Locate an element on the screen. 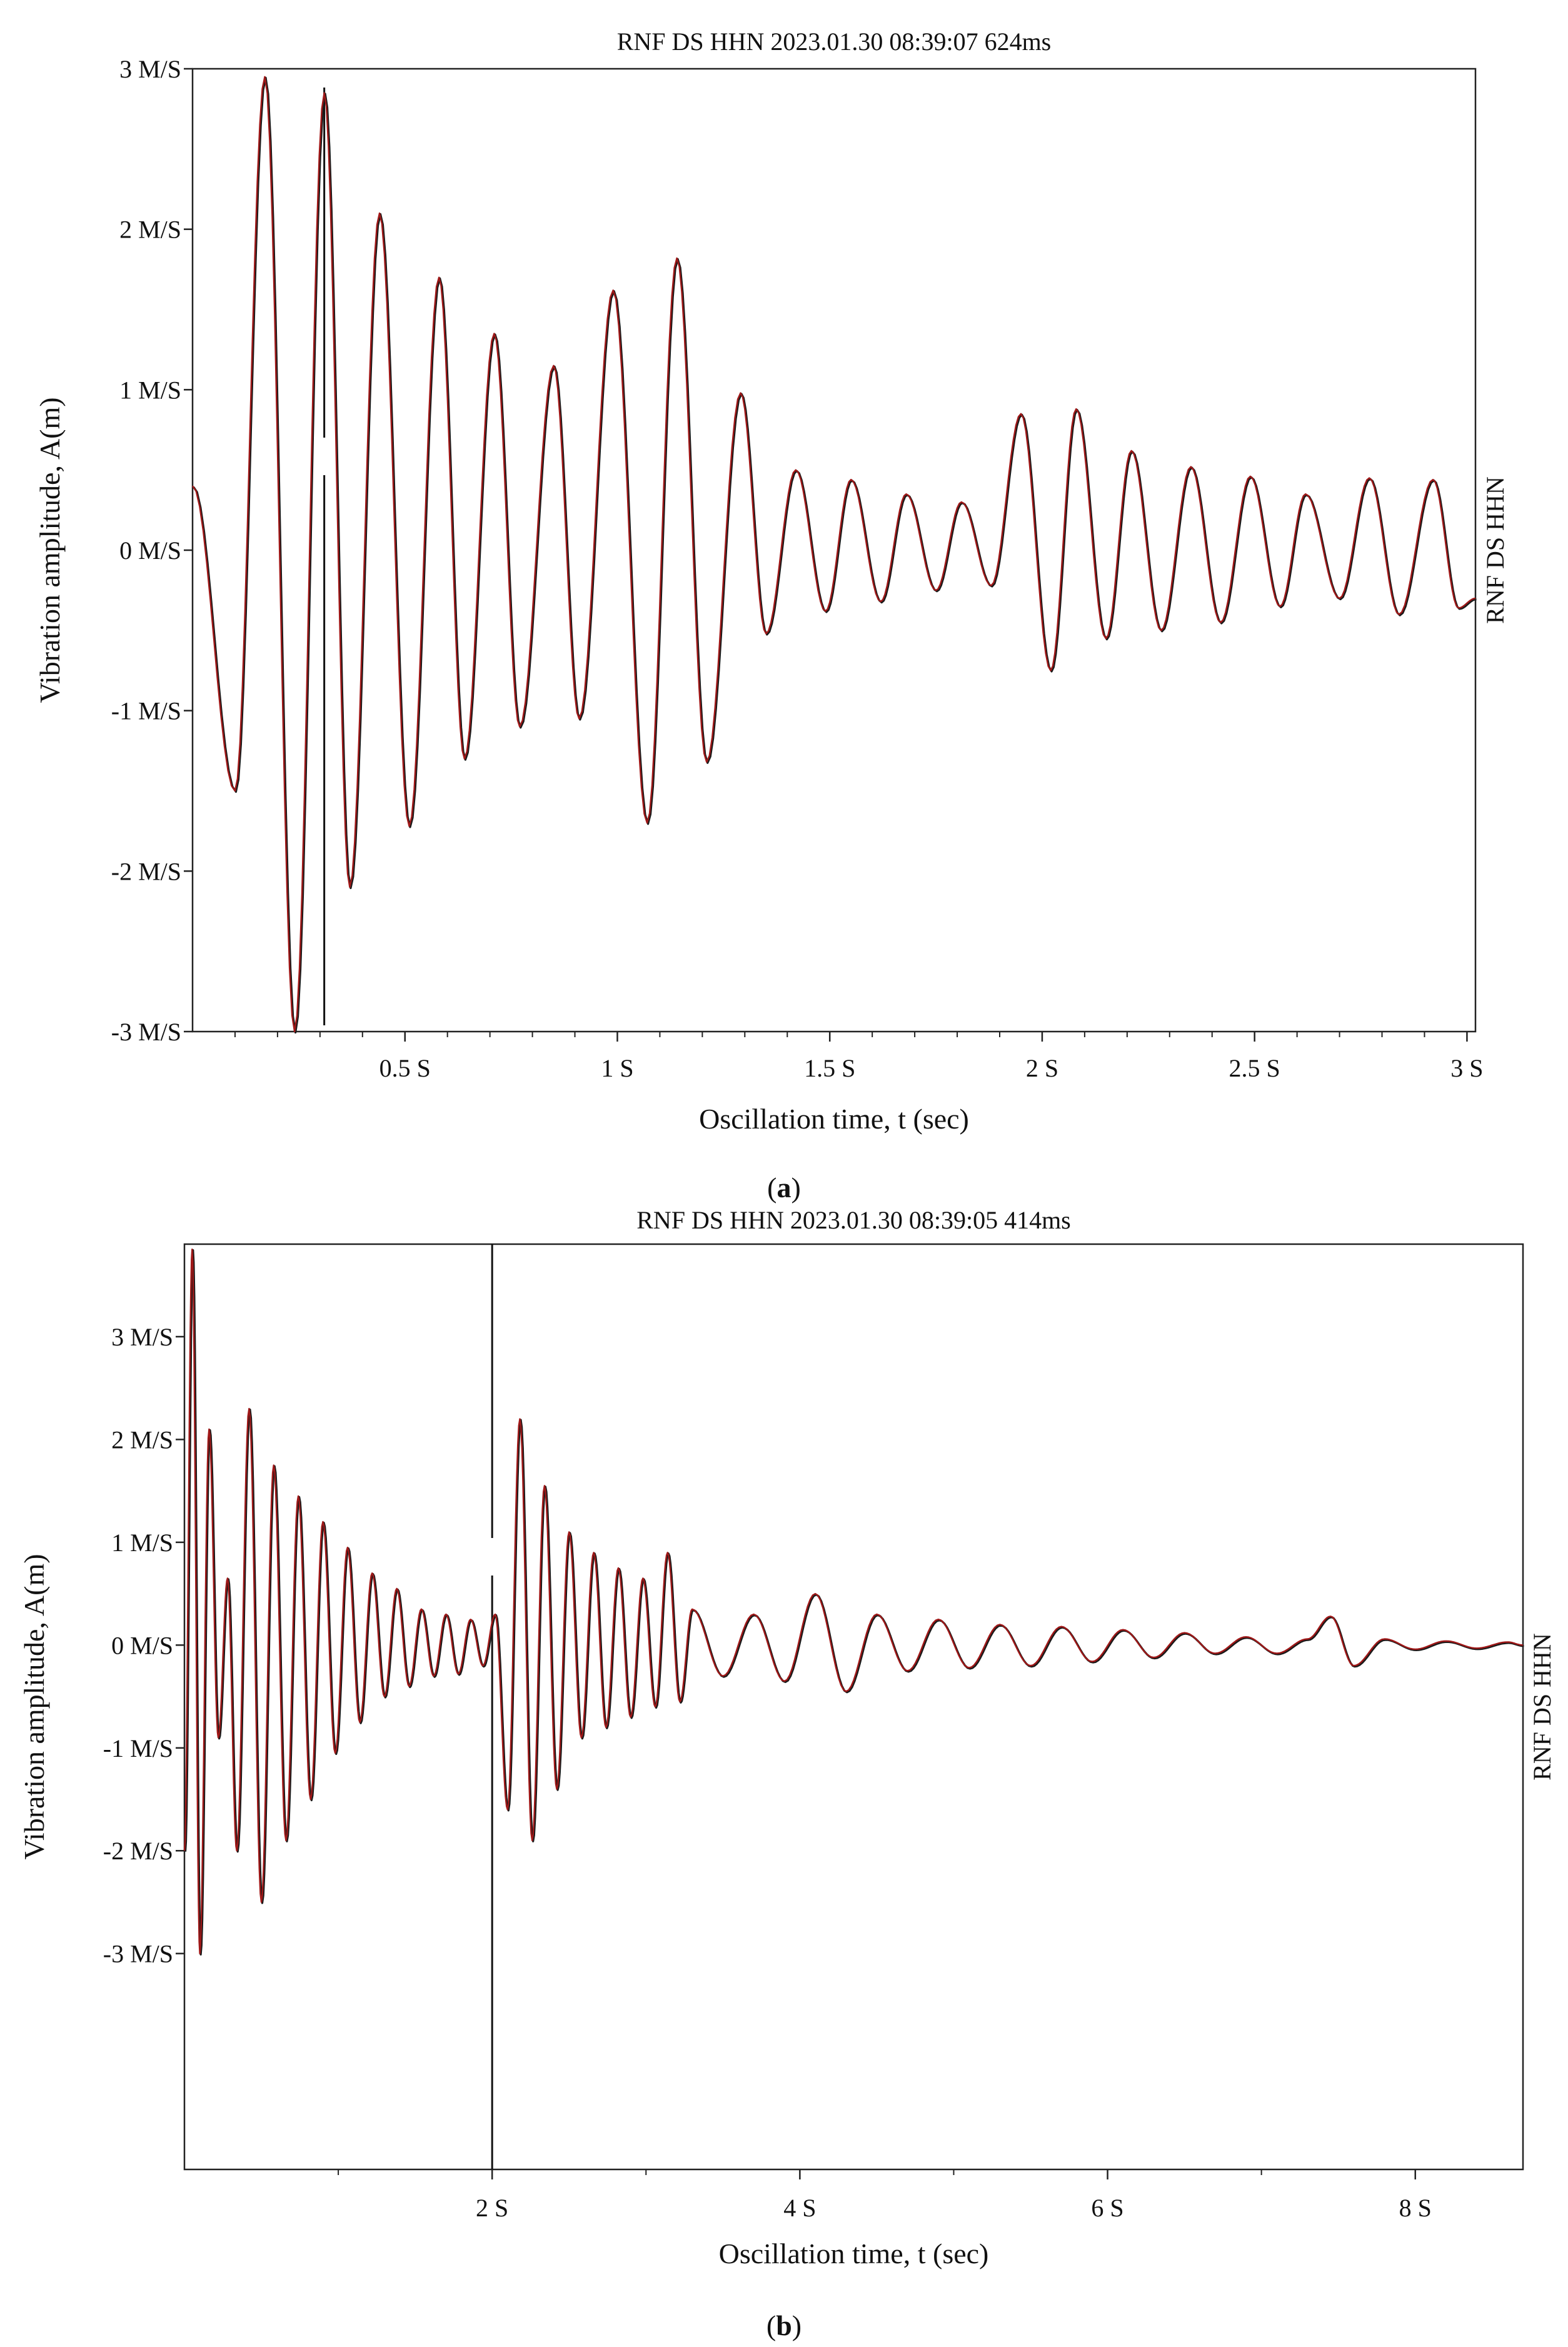 This screenshot has width=1568, height=2347. caption-a: (a) is located at coordinates (784, 1188).